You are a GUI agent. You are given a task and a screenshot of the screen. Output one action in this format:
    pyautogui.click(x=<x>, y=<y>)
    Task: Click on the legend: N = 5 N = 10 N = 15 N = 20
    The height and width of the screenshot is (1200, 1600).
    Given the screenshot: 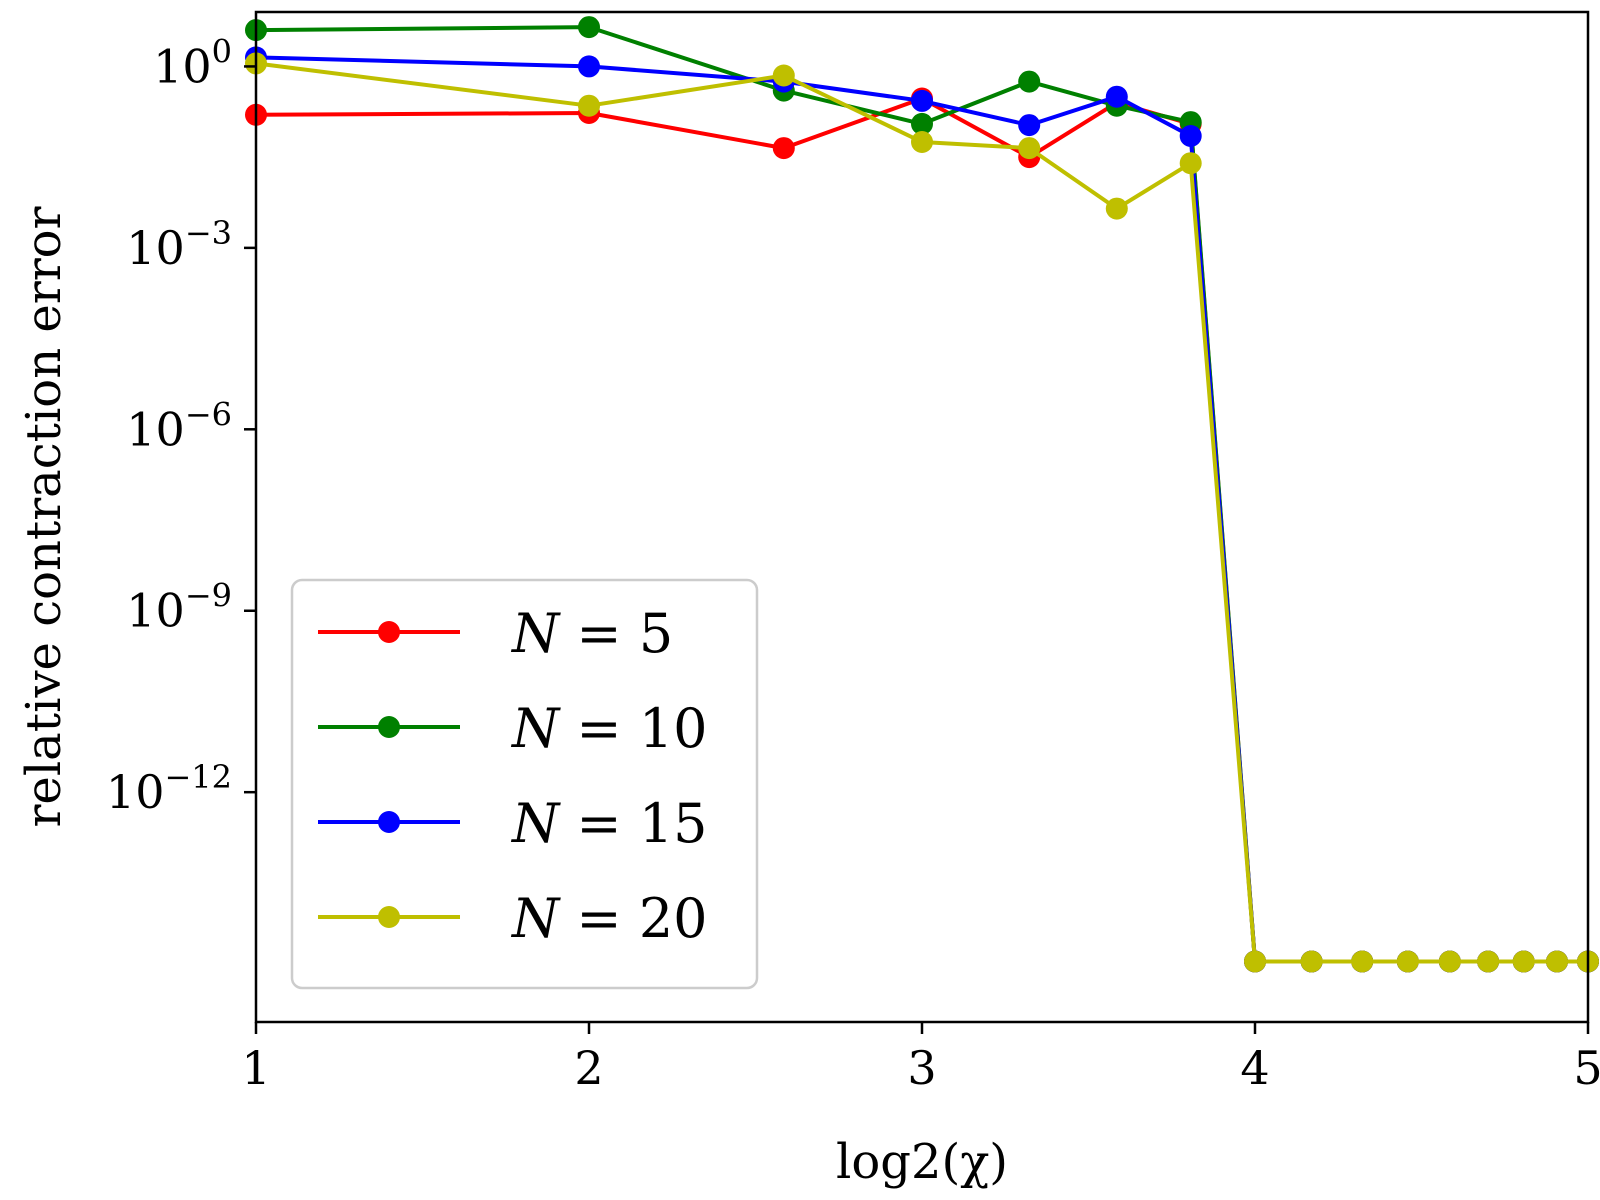 What is the action you would take?
    pyautogui.click(x=524, y=784)
    